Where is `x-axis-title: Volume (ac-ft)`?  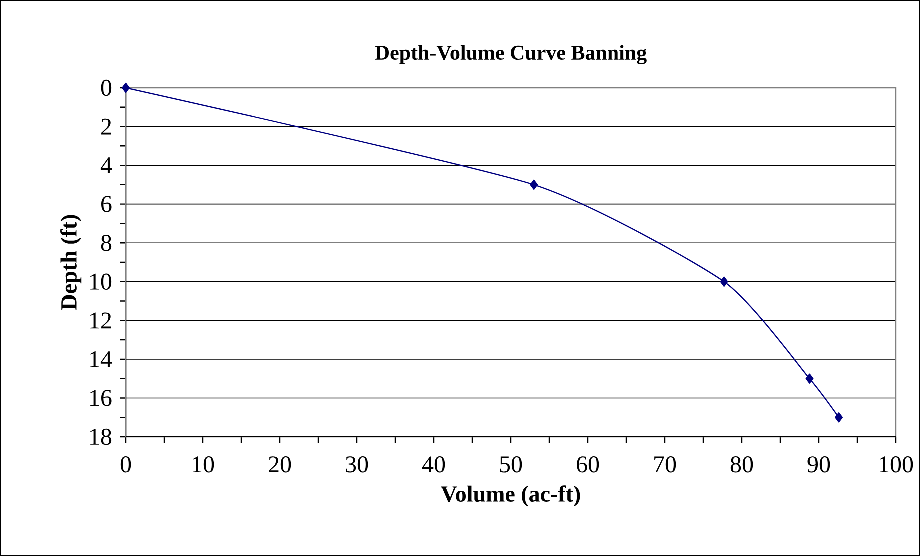
x-axis-title: Volume (ac-ft) is located at coordinates (510, 496).